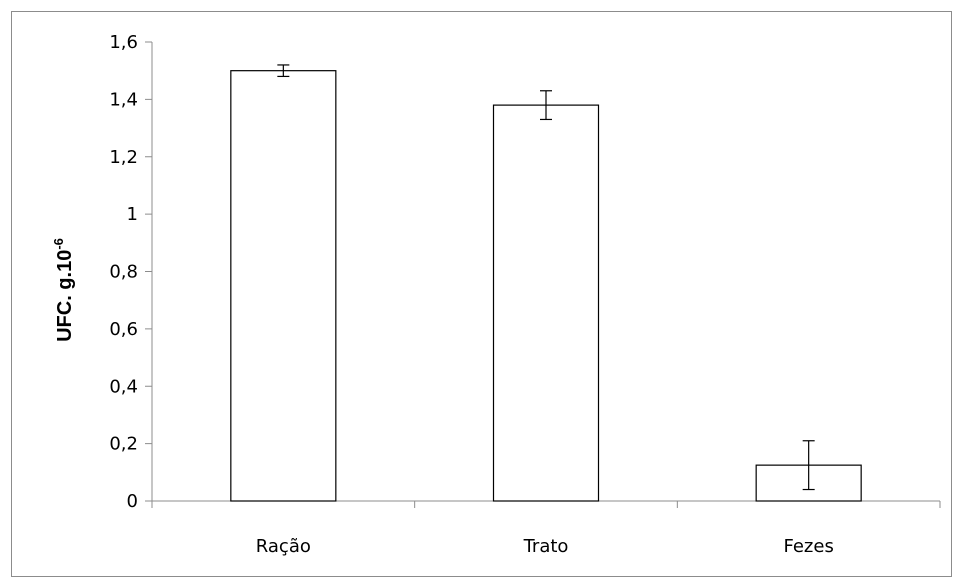 Image resolution: width=956 pixels, height=581 pixels. I want to click on y-tick-label: 0,8, so click(123, 272).